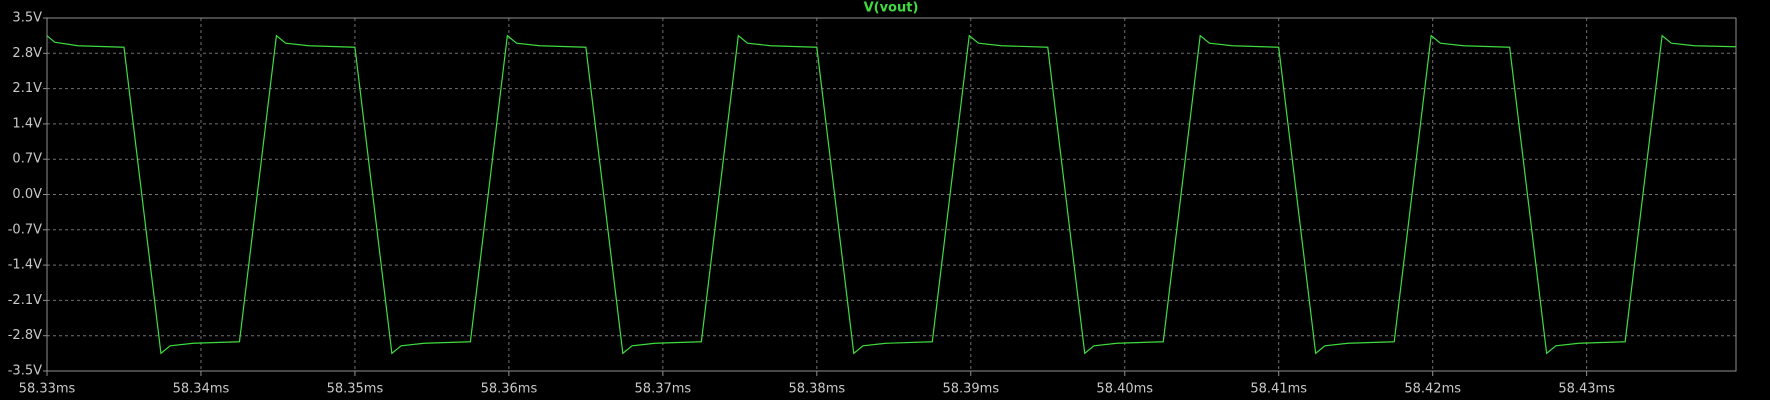 The image size is (1770, 400). Describe the element at coordinates (1278, 389) in the screenshot. I see `x-tick-label: 58.41ms` at that location.